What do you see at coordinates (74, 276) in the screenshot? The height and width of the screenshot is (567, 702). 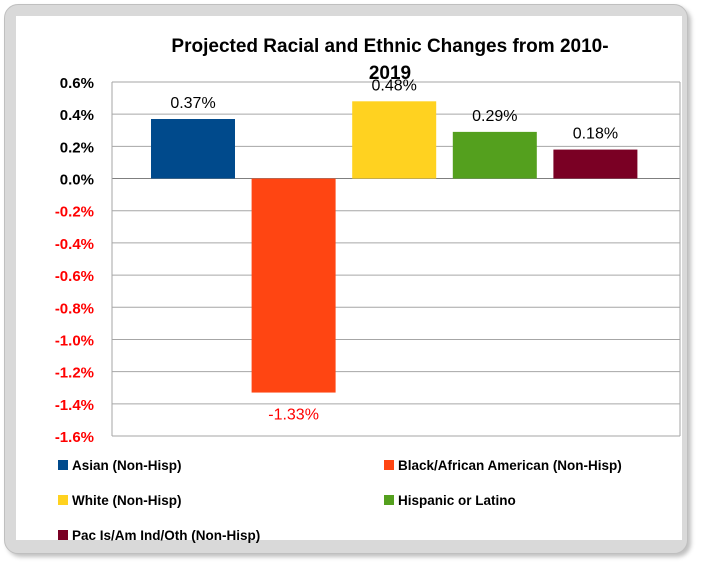 I see `y-tick-label: -0.6%` at bounding box center [74, 276].